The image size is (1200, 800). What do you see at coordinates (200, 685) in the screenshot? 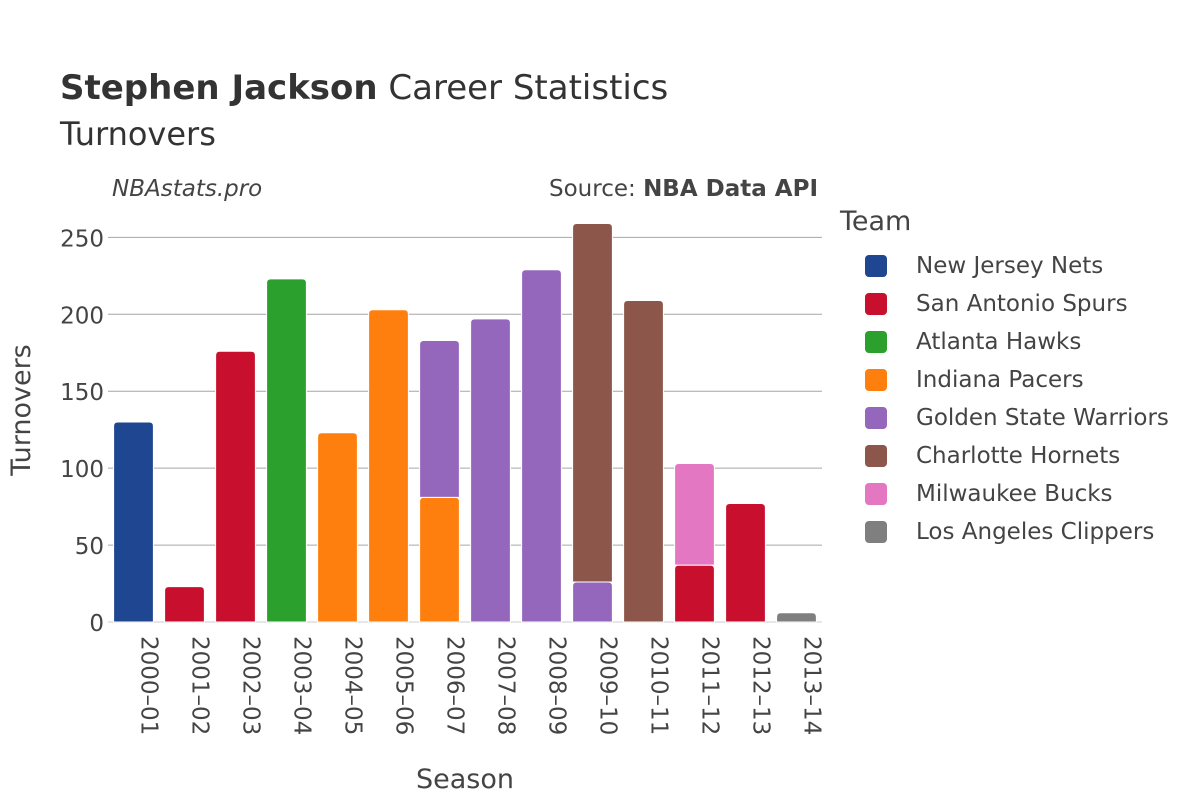
I see `x-tick-label: 2001–02` at bounding box center [200, 685].